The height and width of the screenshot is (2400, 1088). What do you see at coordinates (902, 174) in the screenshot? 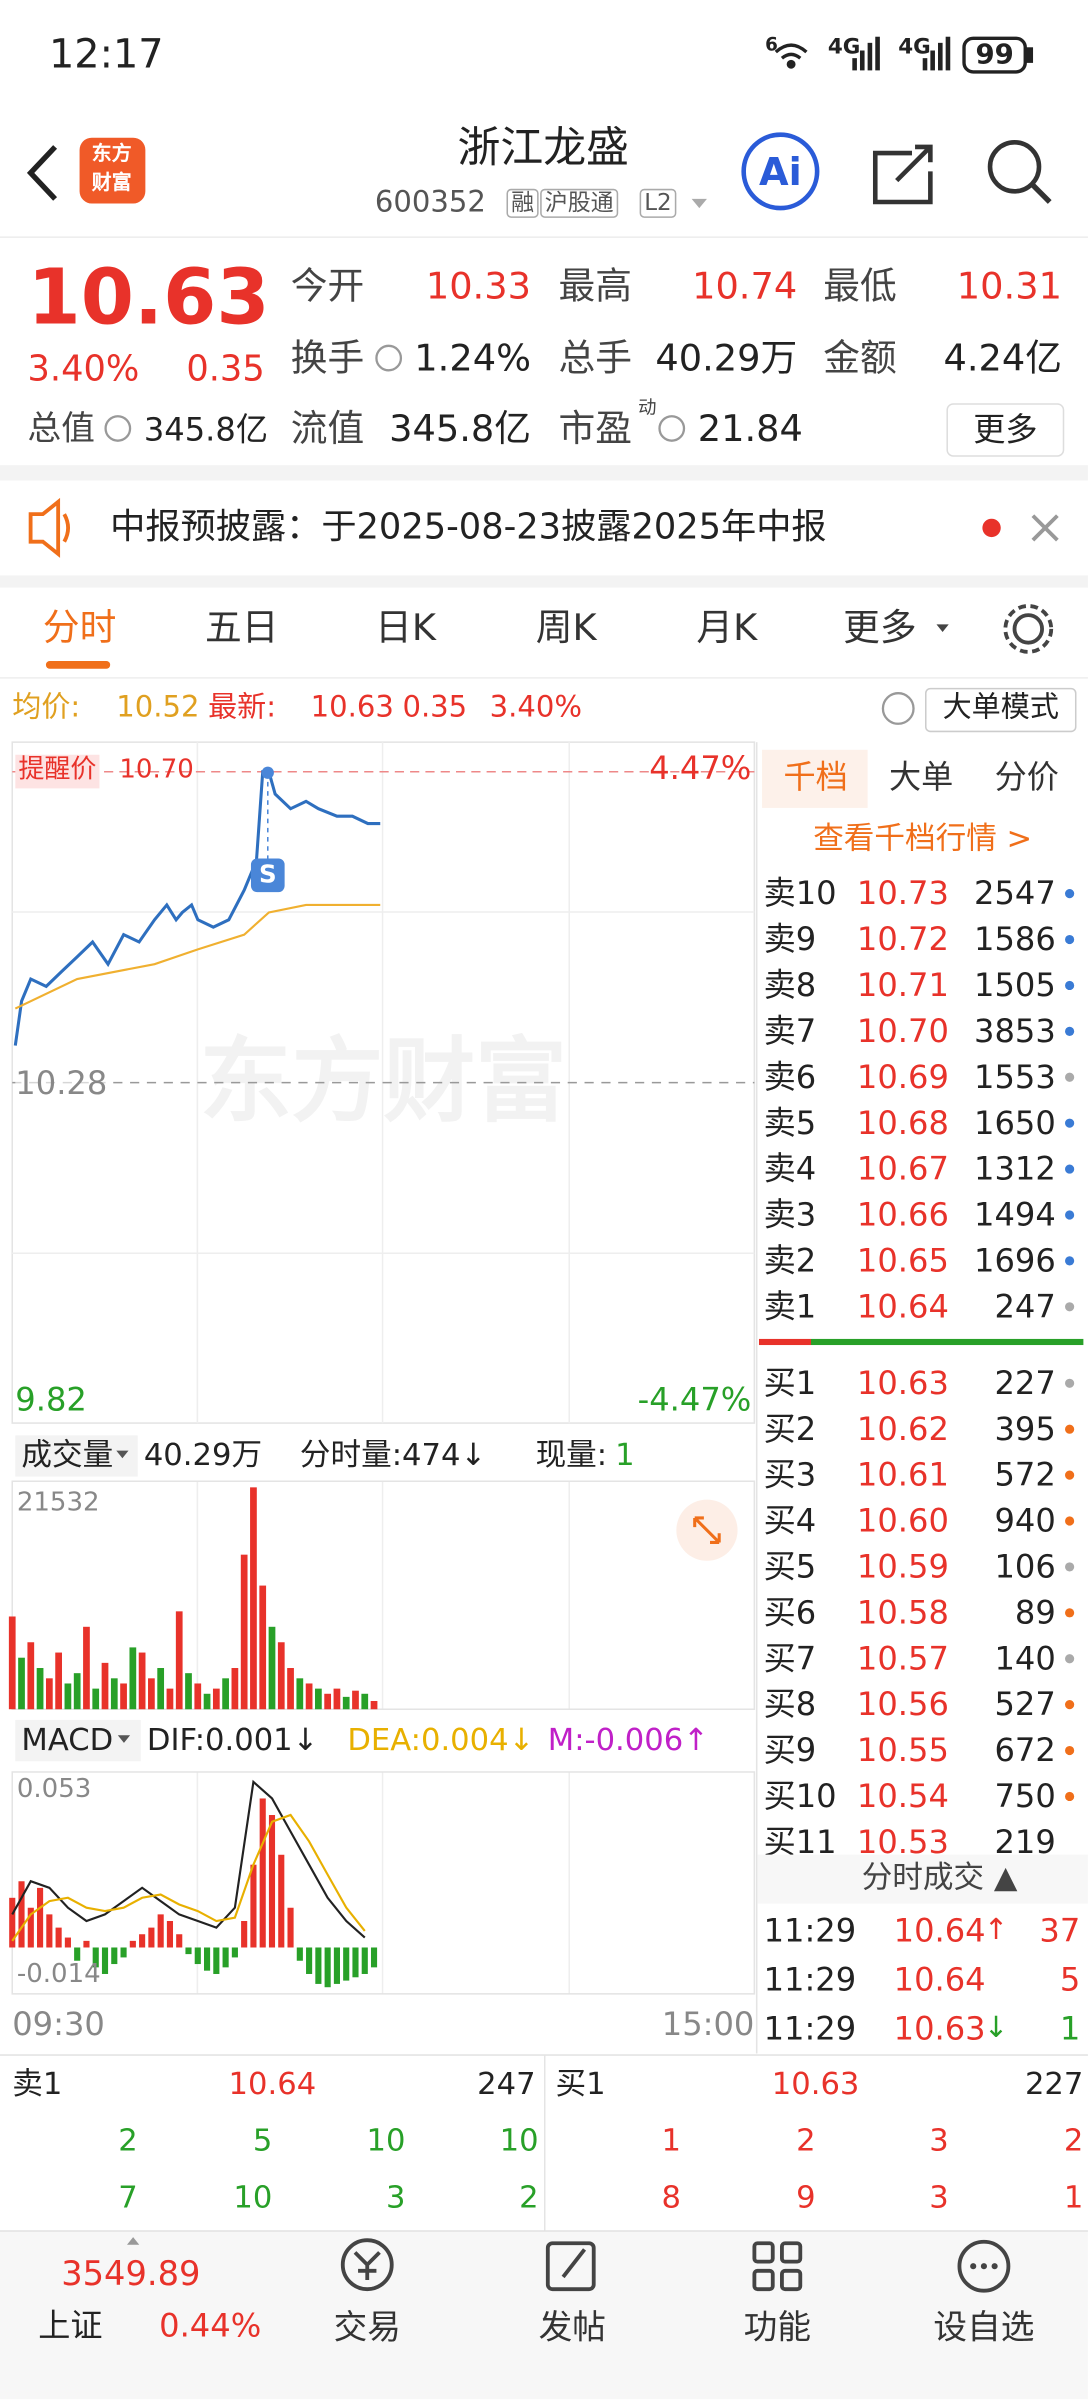
I see `share-button` at bounding box center [902, 174].